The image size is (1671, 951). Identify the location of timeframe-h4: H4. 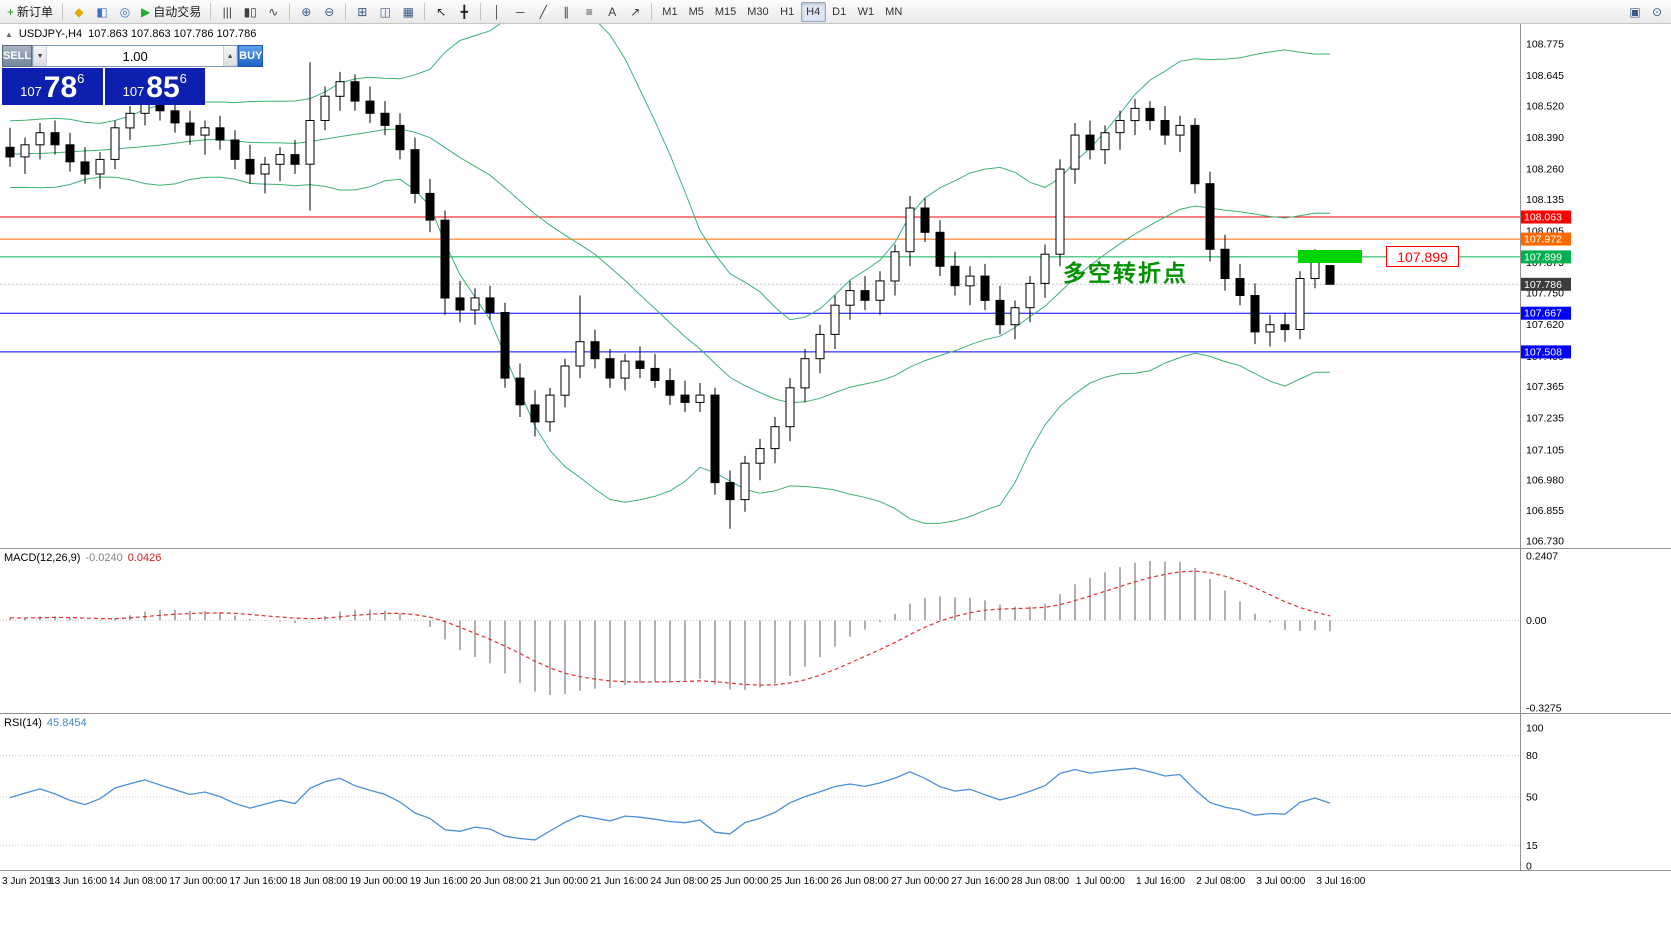
(813, 11).